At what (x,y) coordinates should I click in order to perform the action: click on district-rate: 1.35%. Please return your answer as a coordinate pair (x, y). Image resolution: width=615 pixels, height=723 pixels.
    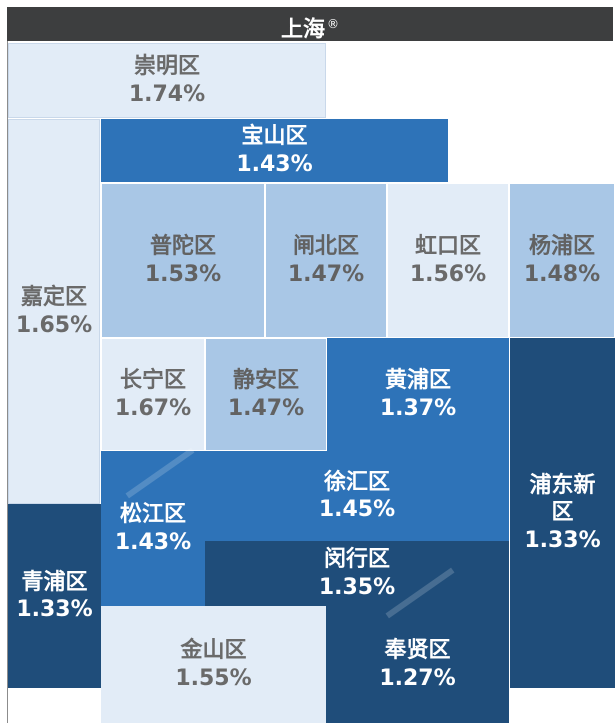
    Looking at the image, I should click on (357, 587).